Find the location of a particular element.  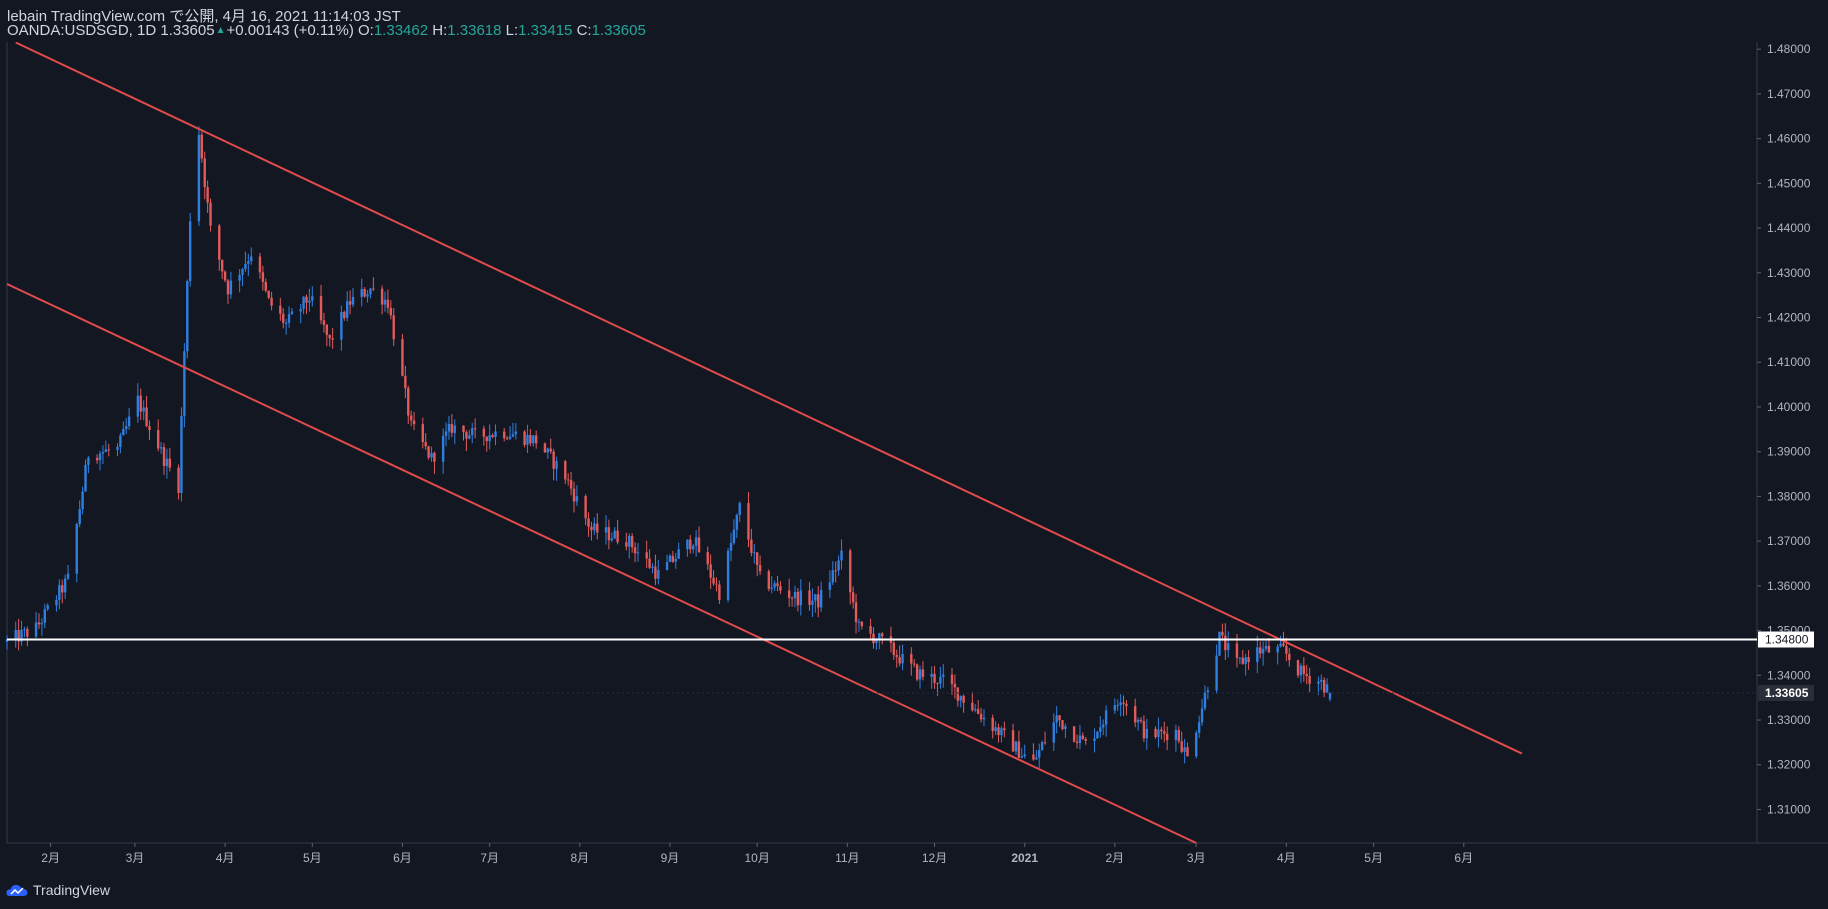

x-tick-label: 2月 is located at coordinates (50, 858).